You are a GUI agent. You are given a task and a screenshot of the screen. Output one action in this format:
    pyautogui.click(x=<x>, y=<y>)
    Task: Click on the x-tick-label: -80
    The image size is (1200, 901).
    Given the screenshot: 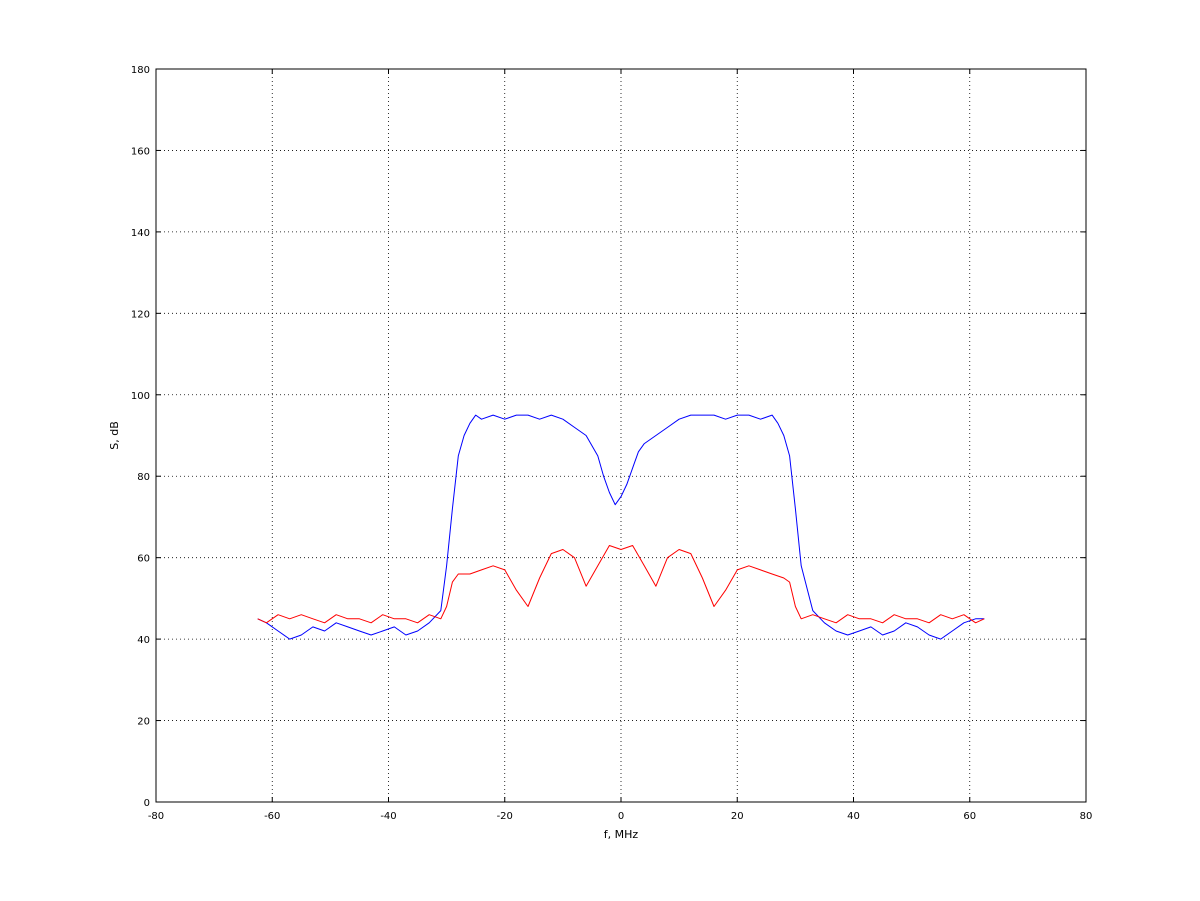 What is the action you would take?
    pyautogui.click(x=156, y=816)
    